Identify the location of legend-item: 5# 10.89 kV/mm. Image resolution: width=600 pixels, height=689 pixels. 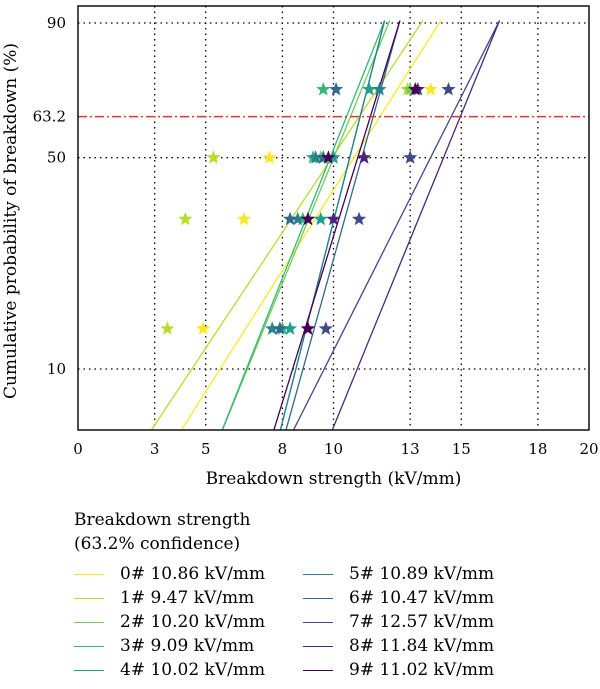
(398, 574).